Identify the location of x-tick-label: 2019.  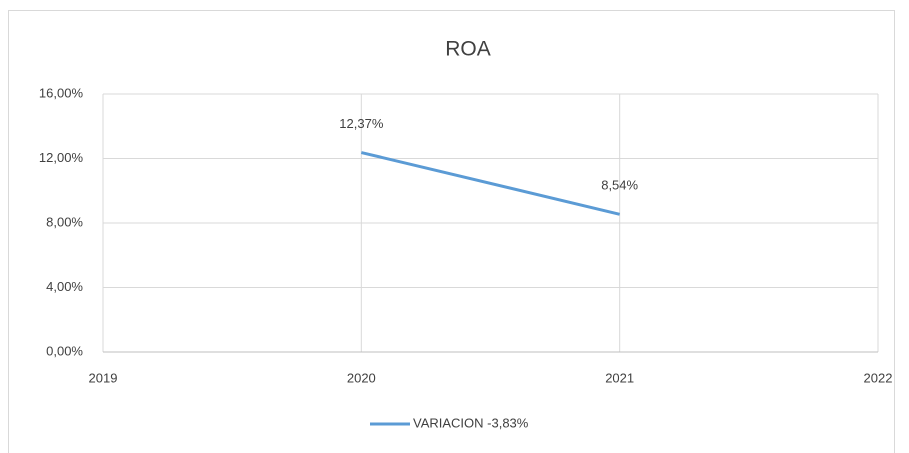
(103, 377).